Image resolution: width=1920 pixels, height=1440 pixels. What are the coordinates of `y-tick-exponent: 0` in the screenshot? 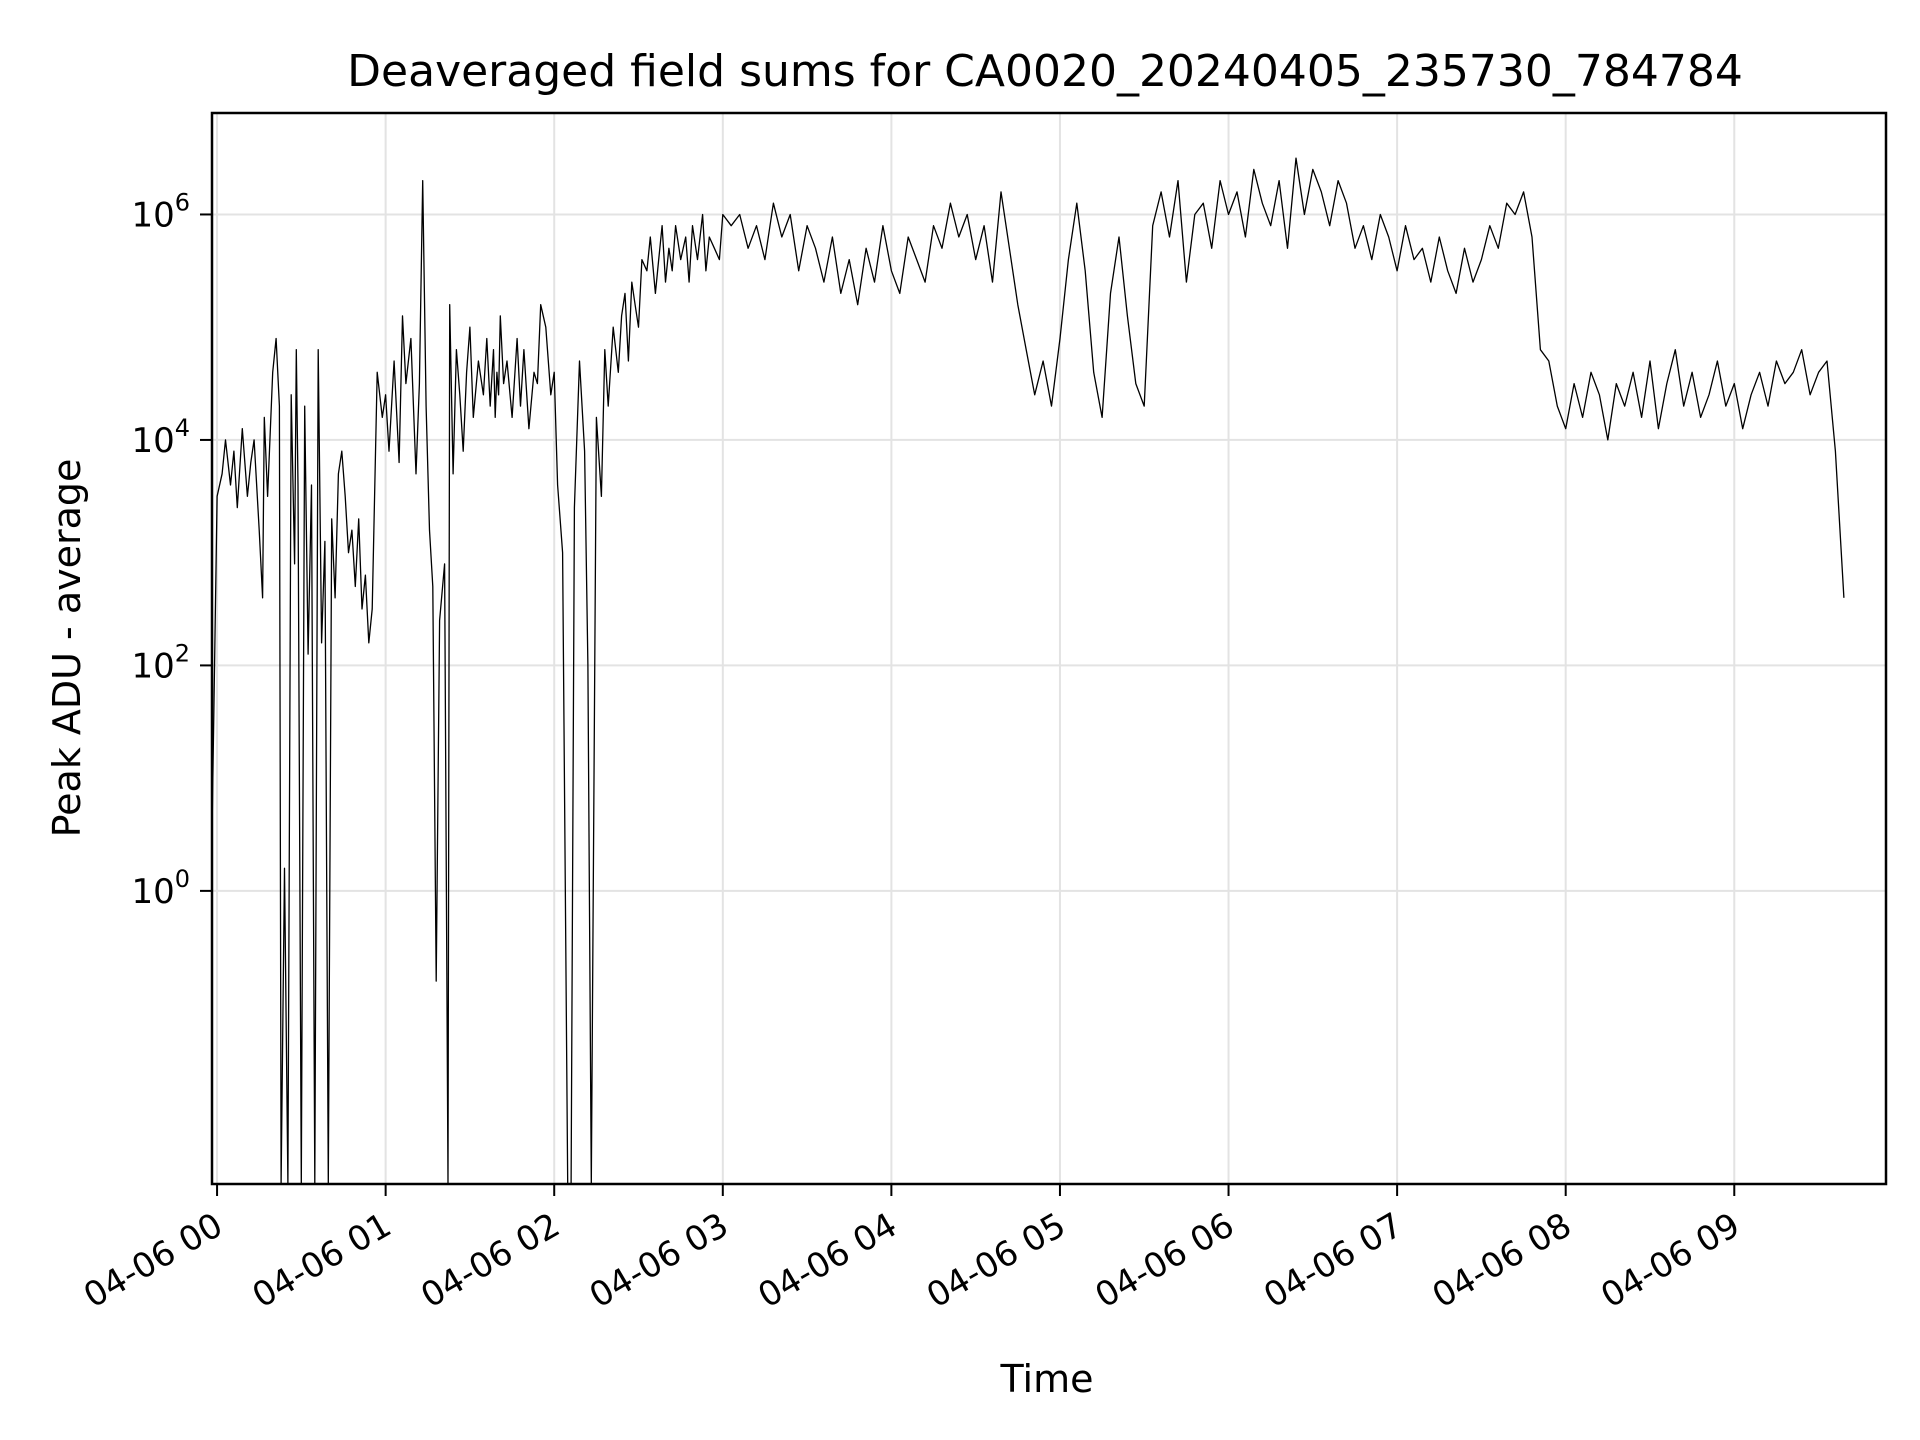 It's located at (182, 879).